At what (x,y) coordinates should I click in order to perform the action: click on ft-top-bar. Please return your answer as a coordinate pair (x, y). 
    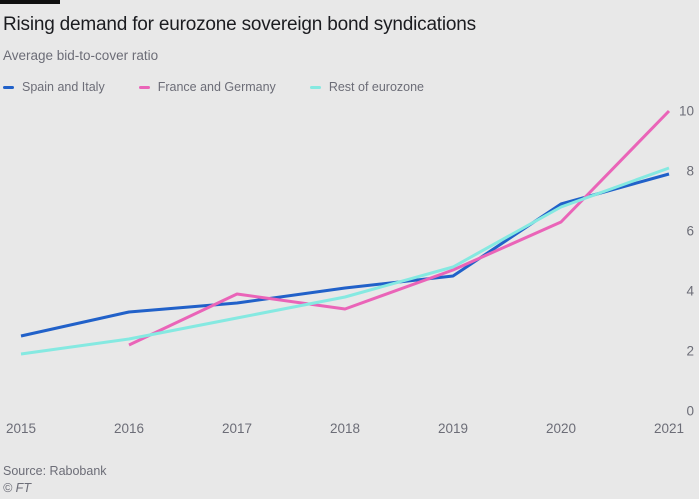
    Looking at the image, I should click on (30, 2).